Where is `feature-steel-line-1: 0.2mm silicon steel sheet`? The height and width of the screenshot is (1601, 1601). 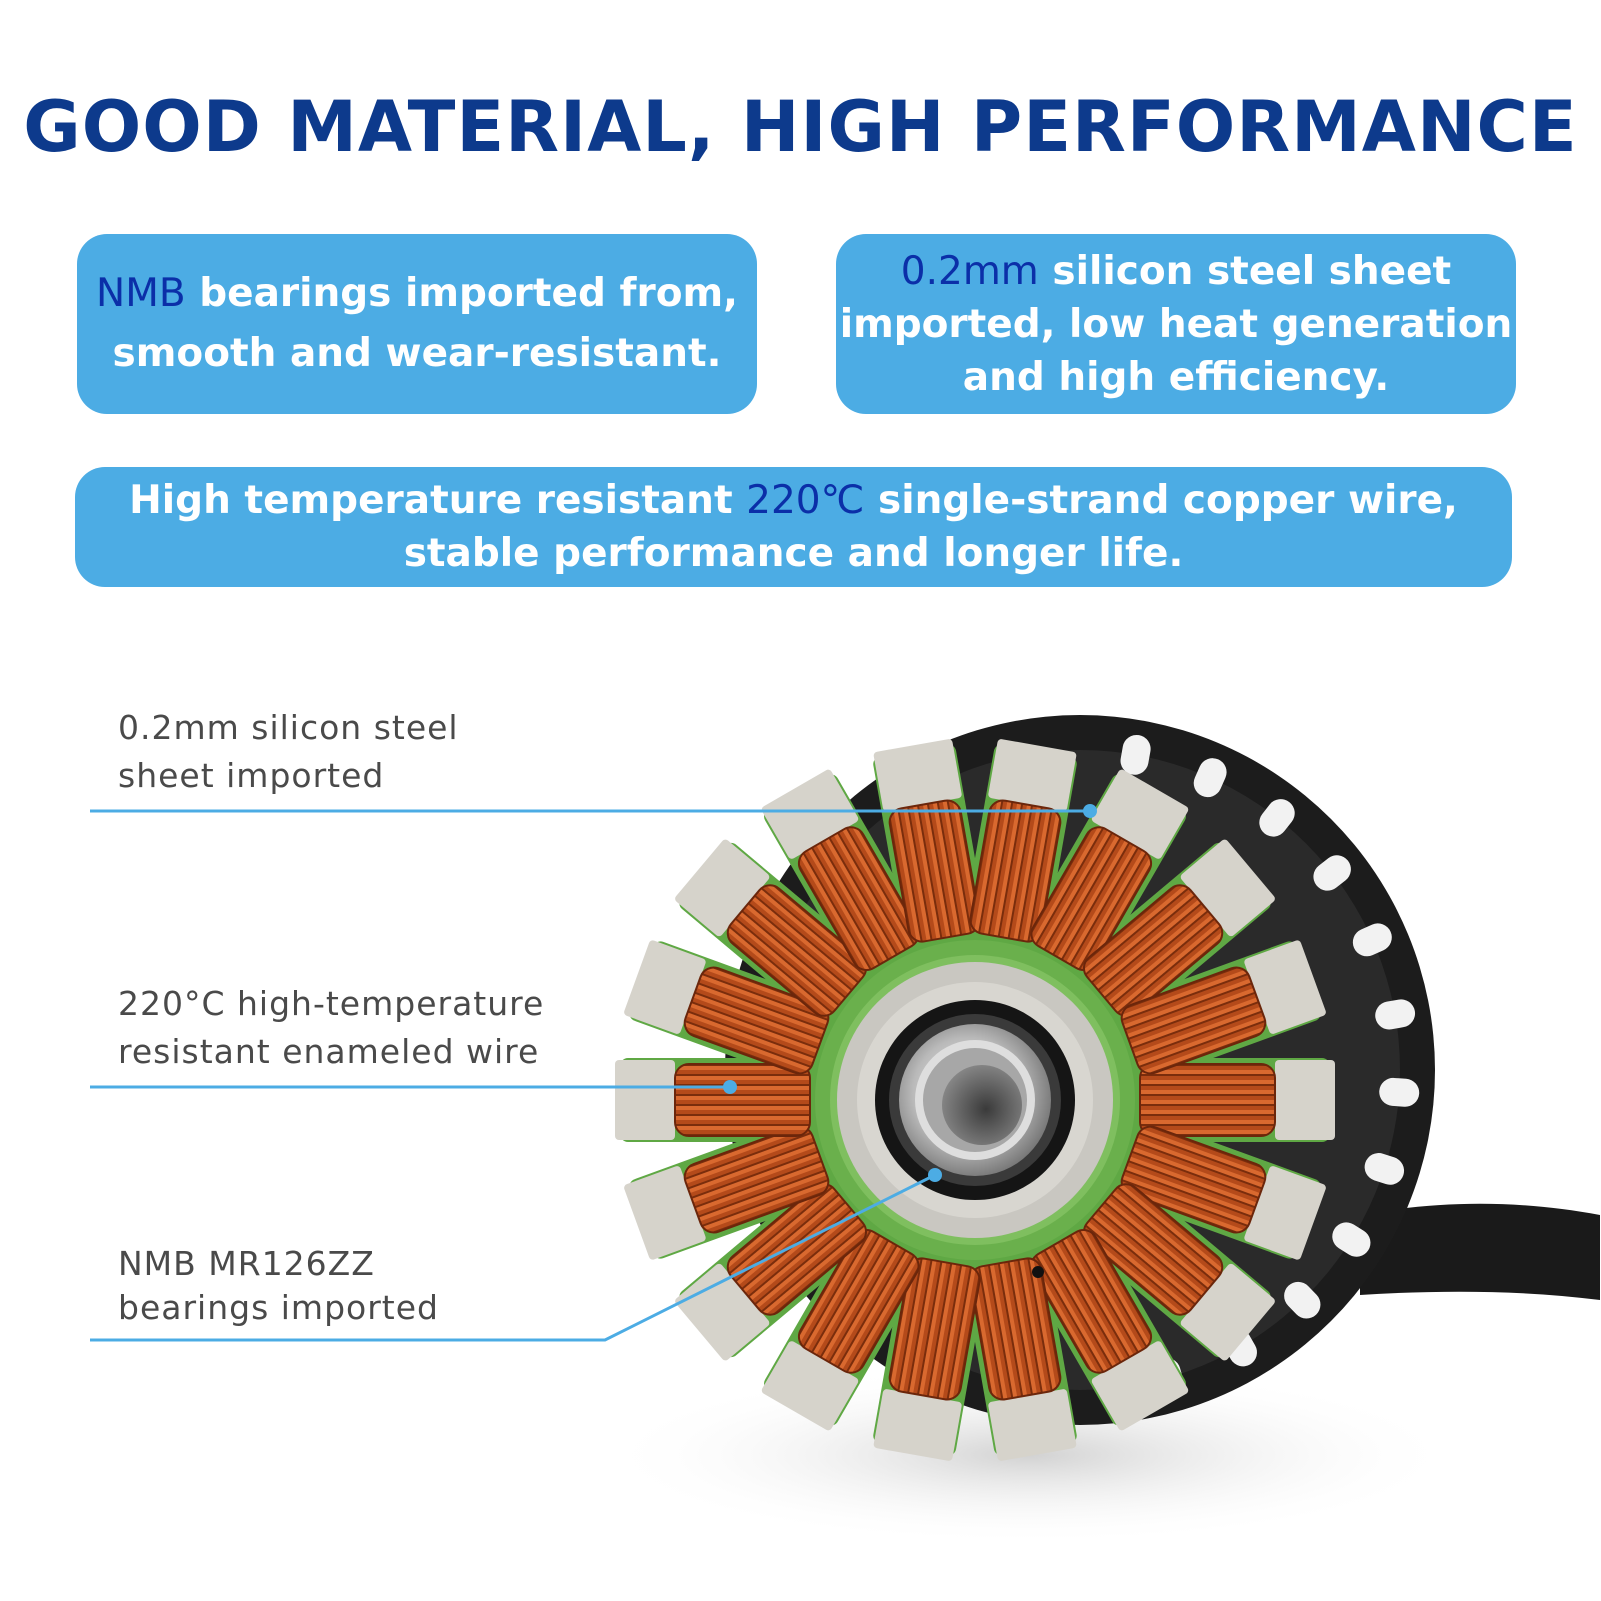
feature-steel-line-1: 0.2mm silicon steel sheet is located at coordinates (1176, 271).